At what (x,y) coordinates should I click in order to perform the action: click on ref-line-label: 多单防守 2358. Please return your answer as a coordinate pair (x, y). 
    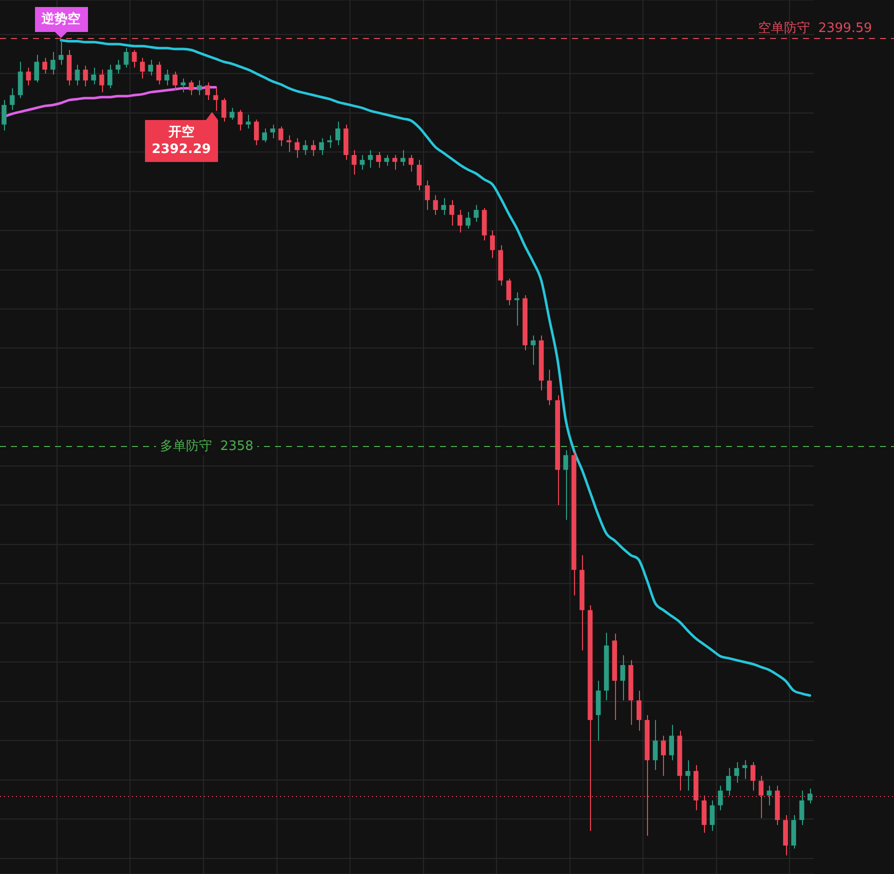
    Looking at the image, I should click on (207, 446).